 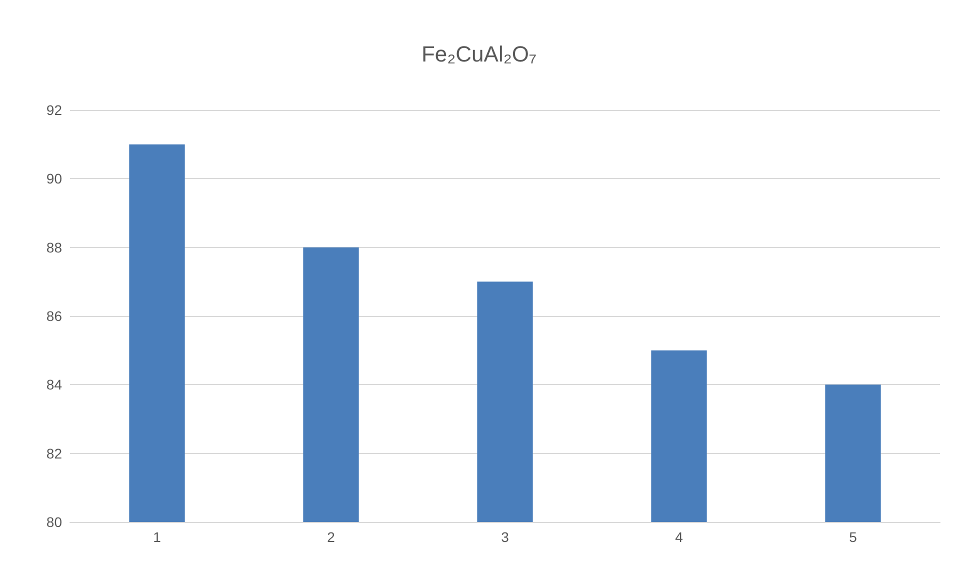 What do you see at coordinates (505, 537) in the screenshot?
I see `x-tick-label: 3` at bounding box center [505, 537].